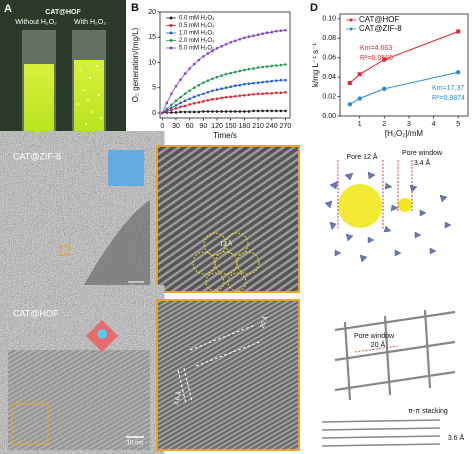 The height and width of the screenshot is (454, 474). What do you see at coordinates (154, 113) in the screenshot?
I see `y-tick-label: 0` at bounding box center [154, 113].